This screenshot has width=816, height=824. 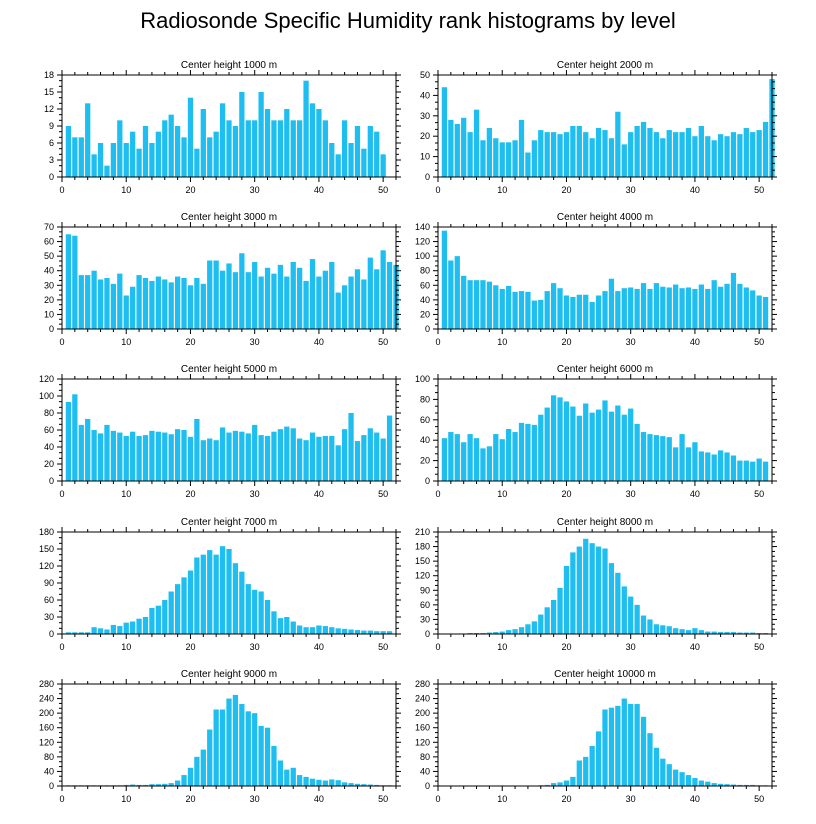 What do you see at coordinates (605, 674) in the screenshot?
I see `panel-title: Center height 10000 m` at bounding box center [605, 674].